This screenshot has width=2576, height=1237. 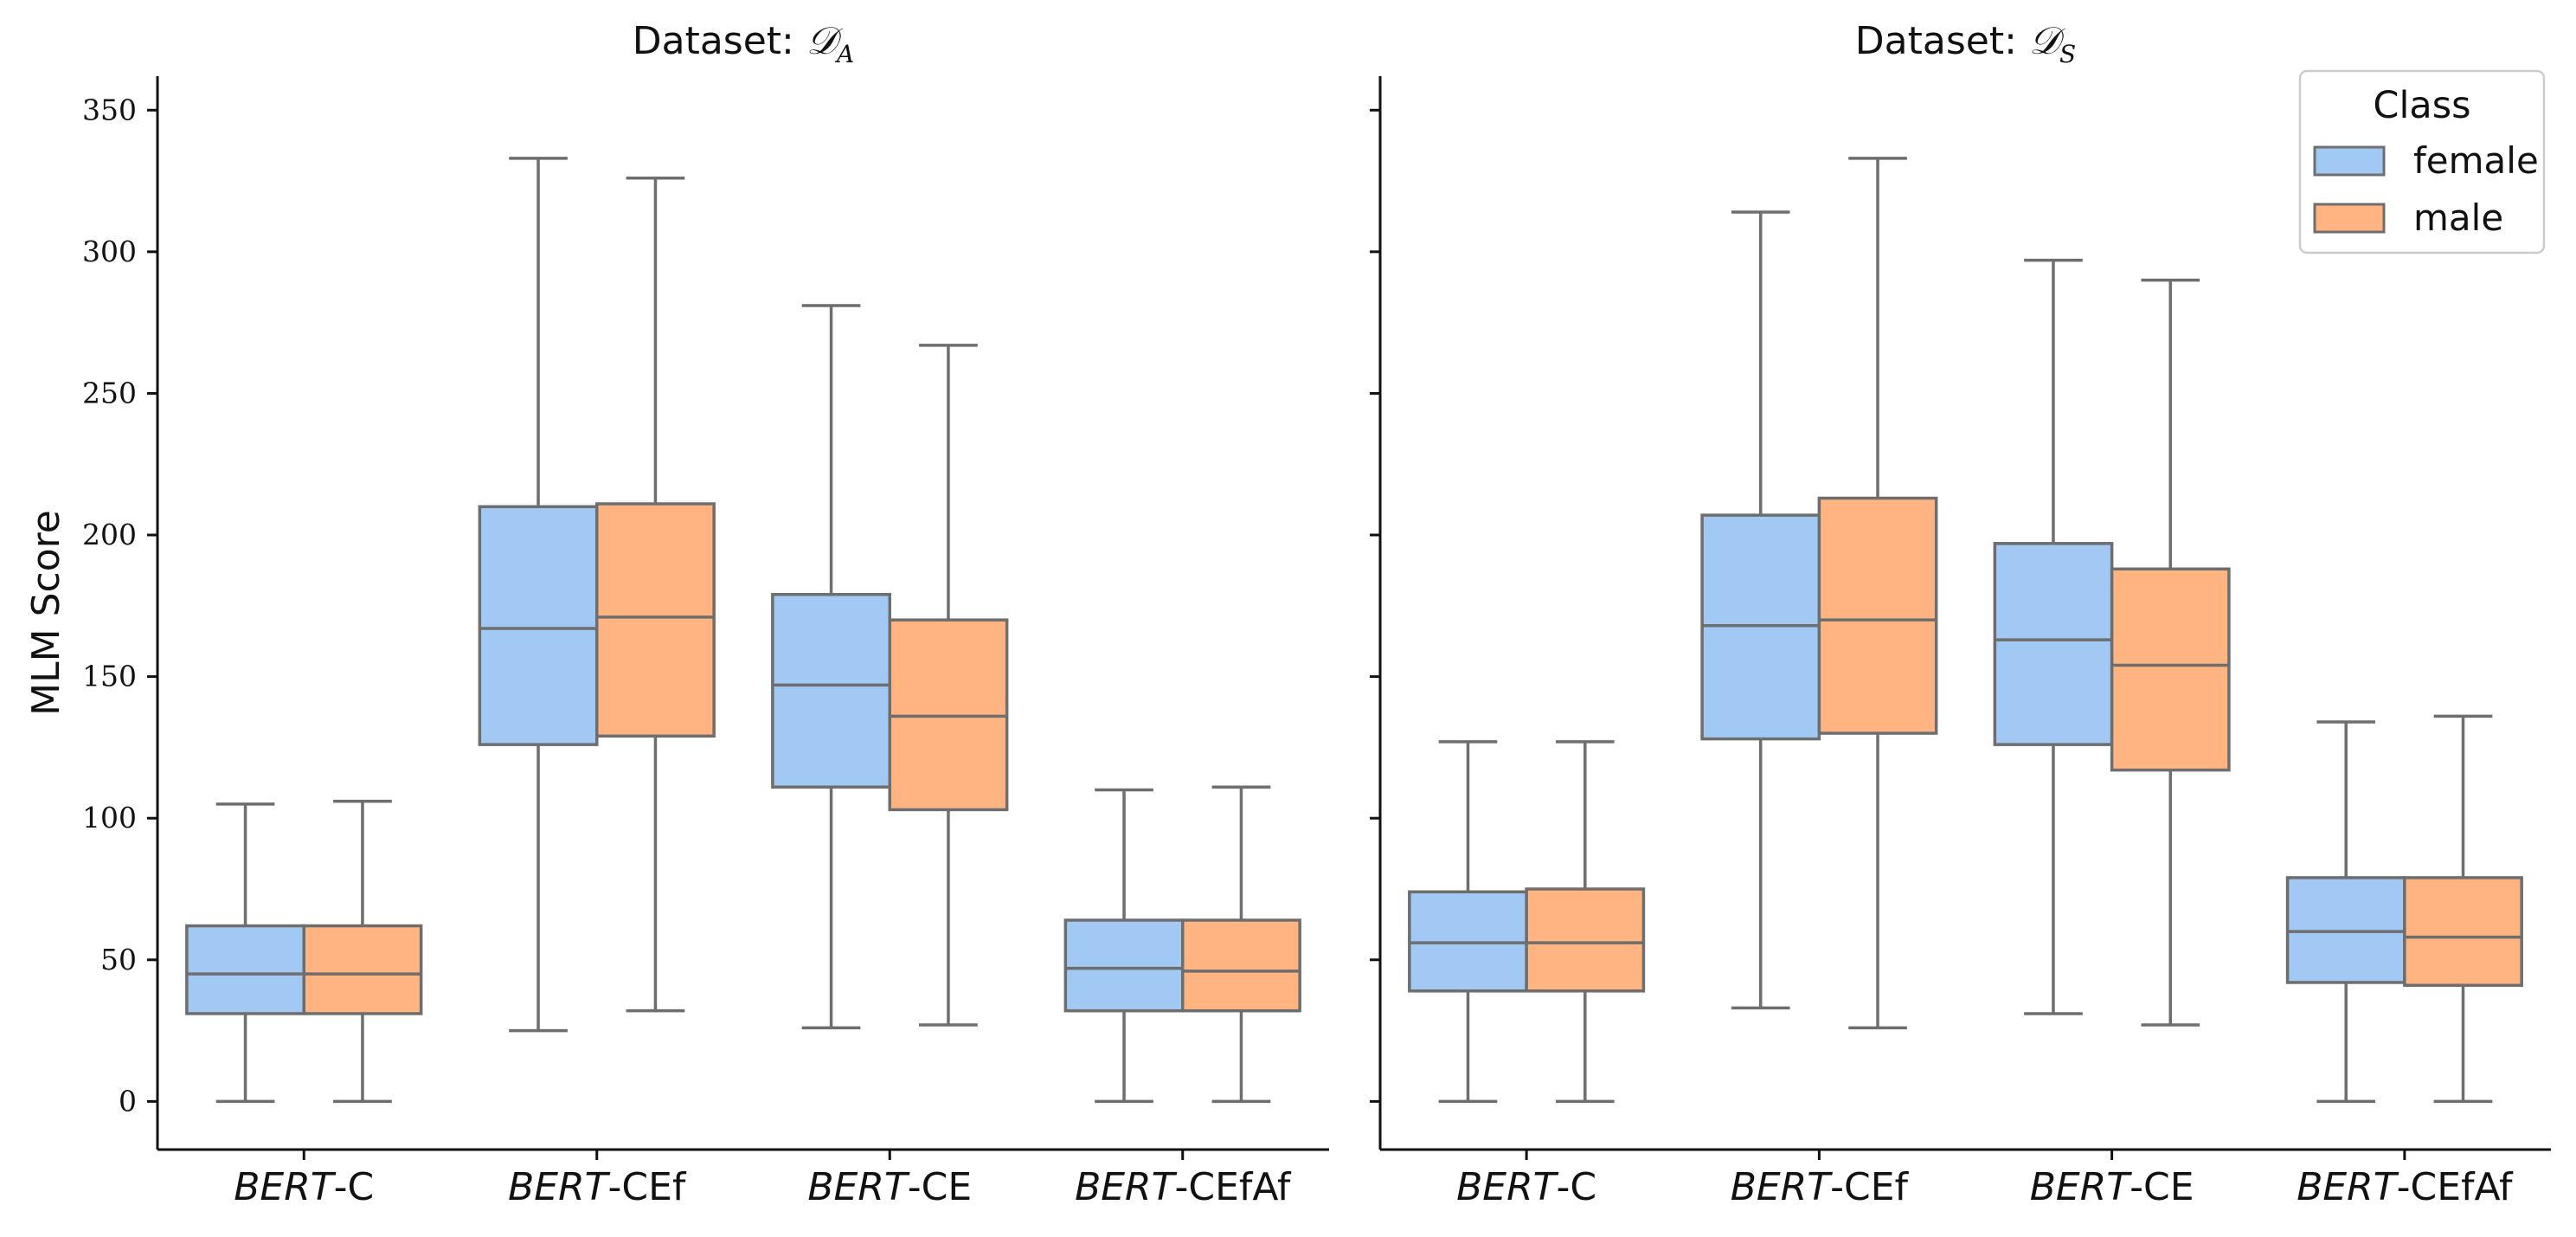 I want to click on x-ticks-dataset-s: BERT-C BERT-CEf BERT-CE BERT-CEfAf, so click(x=1985, y=1179).